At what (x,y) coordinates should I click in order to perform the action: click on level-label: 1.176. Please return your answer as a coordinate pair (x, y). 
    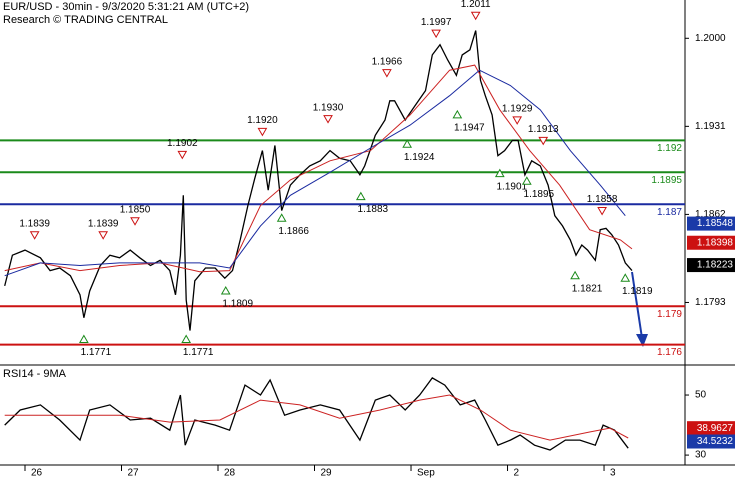
    Looking at the image, I should click on (669, 352).